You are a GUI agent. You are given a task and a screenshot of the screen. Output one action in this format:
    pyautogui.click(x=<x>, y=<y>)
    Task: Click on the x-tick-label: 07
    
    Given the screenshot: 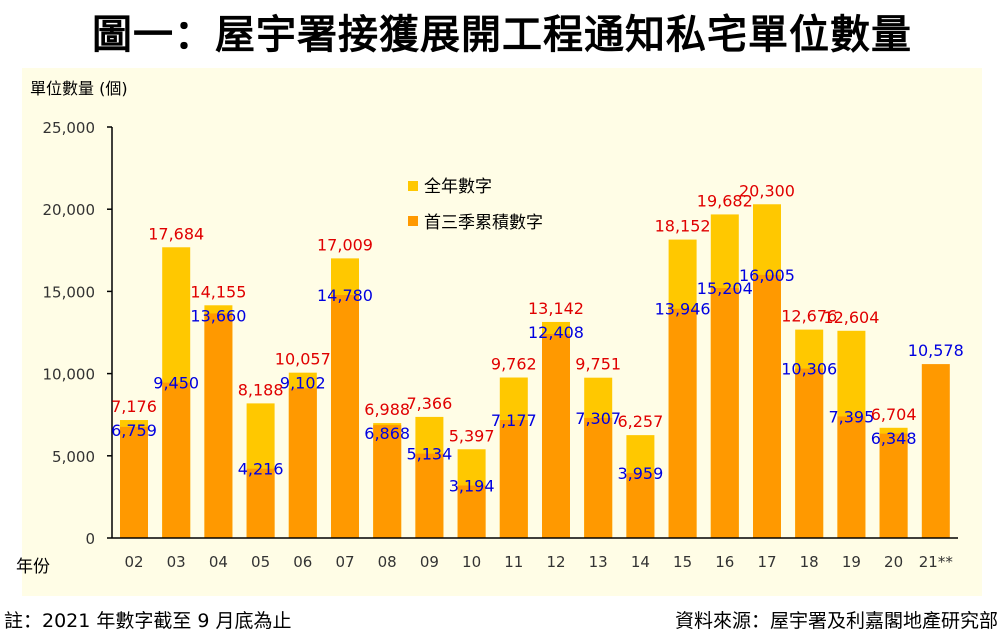 What is the action you would take?
    pyautogui.click(x=344, y=562)
    